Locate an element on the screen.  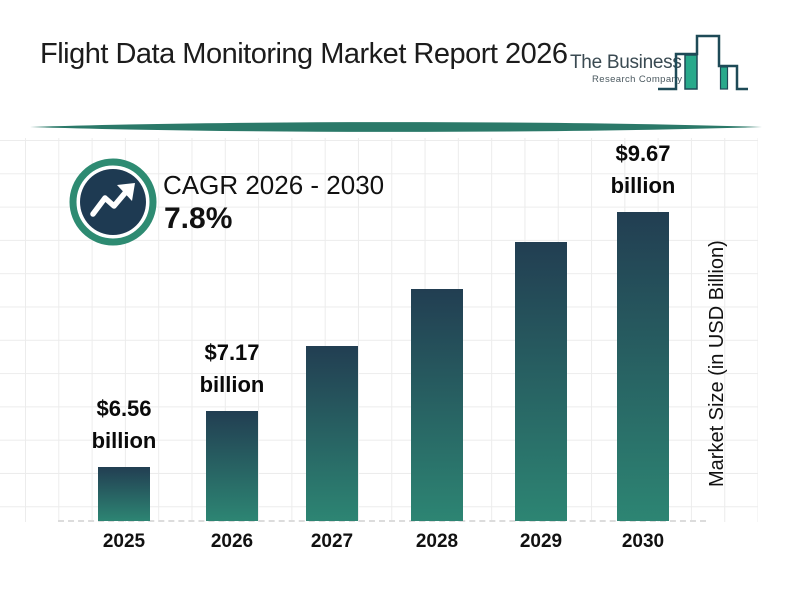
logo-text-line1: The Business is located at coordinates (626, 62).